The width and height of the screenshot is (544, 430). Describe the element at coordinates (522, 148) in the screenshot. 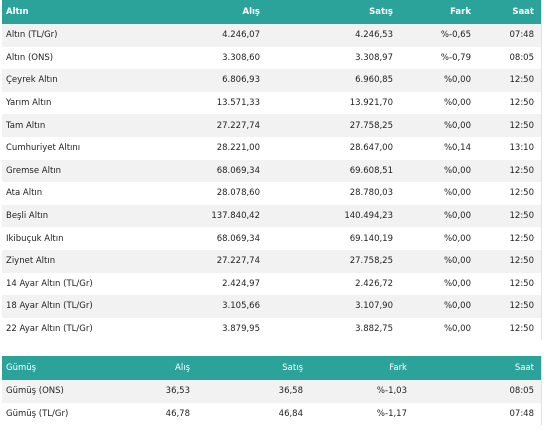

I see `gold-cell-time: 13:10` at that location.